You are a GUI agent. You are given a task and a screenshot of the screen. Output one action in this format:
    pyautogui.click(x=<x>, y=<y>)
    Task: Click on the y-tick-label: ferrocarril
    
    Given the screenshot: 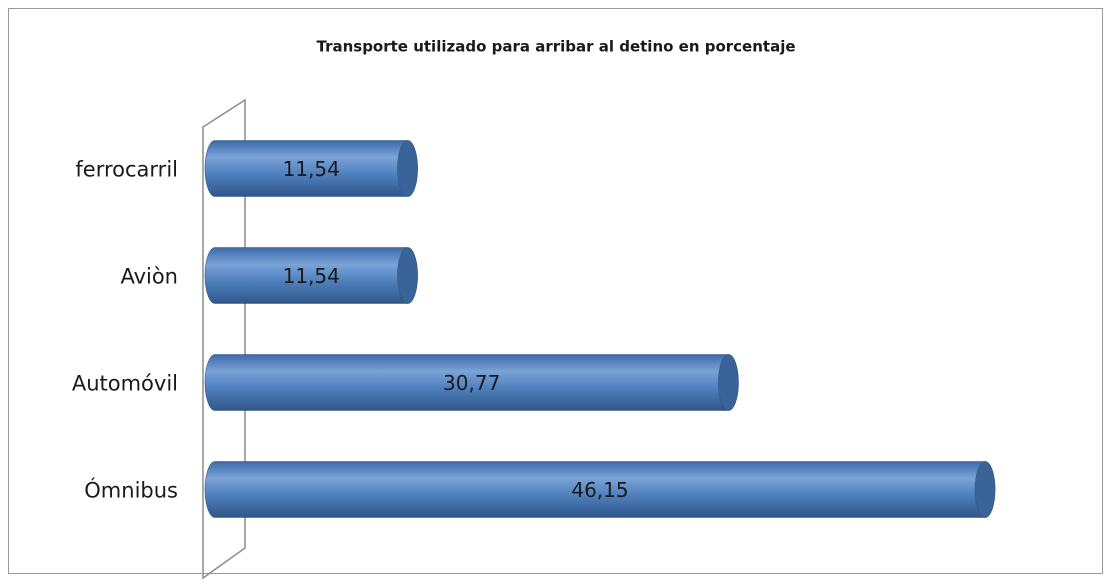 What is the action you would take?
    pyautogui.click(x=126, y=170)
    